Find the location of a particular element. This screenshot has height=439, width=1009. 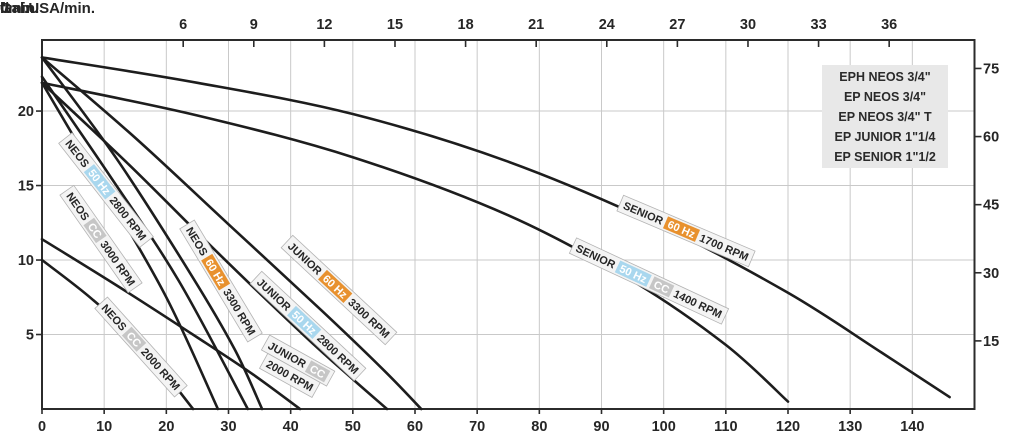

top-tick-label: 30 is located at coordinates (748, 25).